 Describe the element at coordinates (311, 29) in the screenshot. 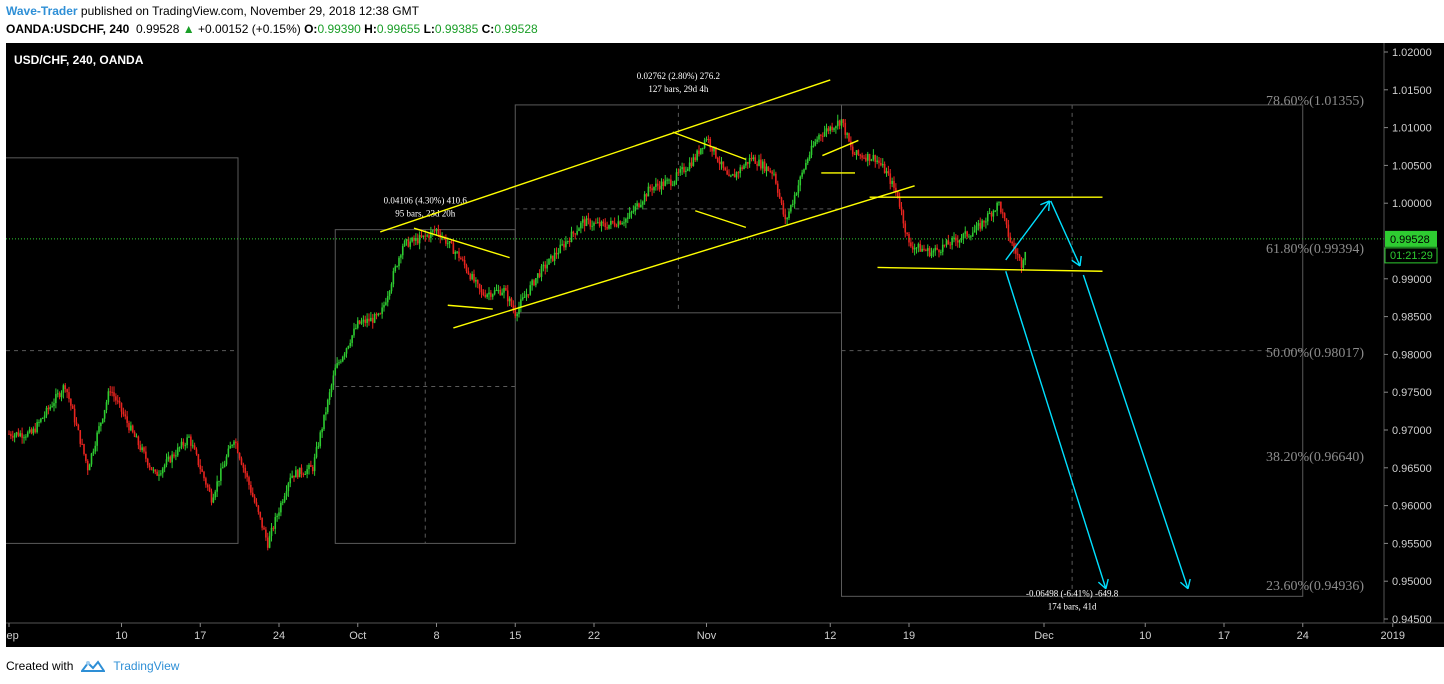

I see `open-label: O:` at that location.